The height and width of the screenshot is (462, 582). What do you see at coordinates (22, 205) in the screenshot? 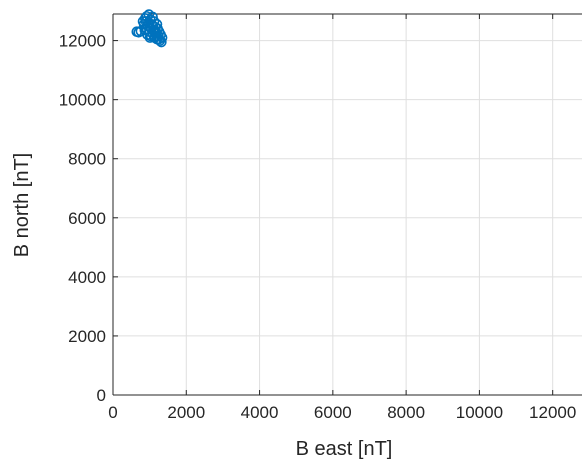
I see `y-axis-label: B north [nT]` at bounding box center [22, 205].